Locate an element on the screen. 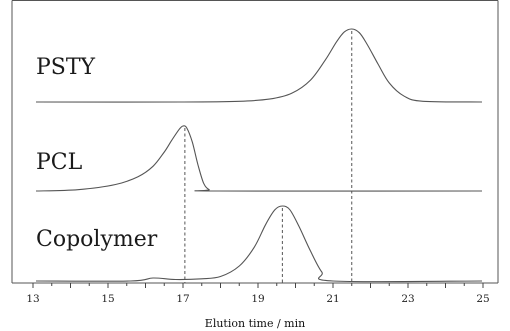 The image size is (510, 331). x-axis-title: Elution time / min is located at coordinates (255, 323).